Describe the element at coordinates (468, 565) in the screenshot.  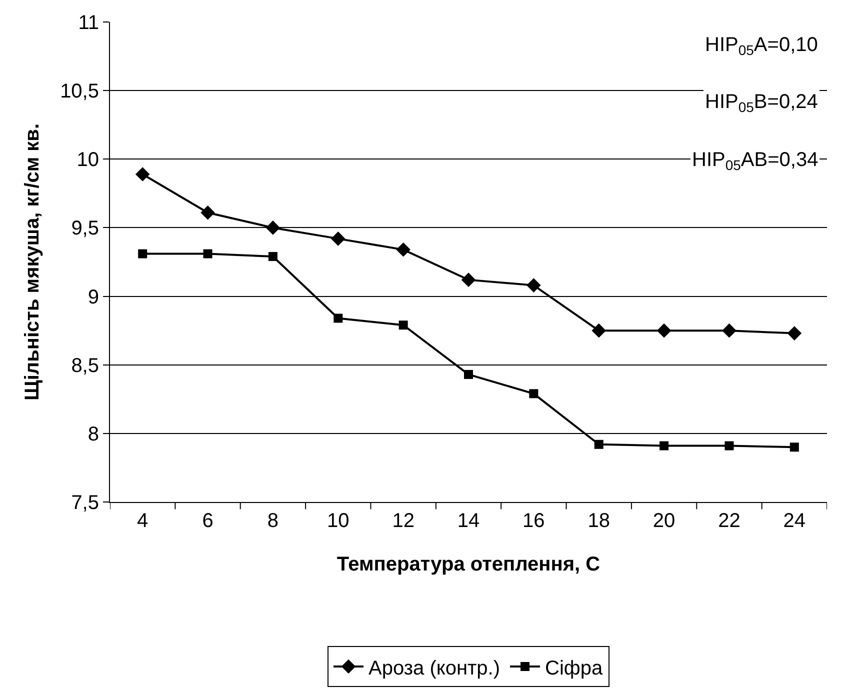
I see `x-axis-title: Температура отеплення, С` at that location.